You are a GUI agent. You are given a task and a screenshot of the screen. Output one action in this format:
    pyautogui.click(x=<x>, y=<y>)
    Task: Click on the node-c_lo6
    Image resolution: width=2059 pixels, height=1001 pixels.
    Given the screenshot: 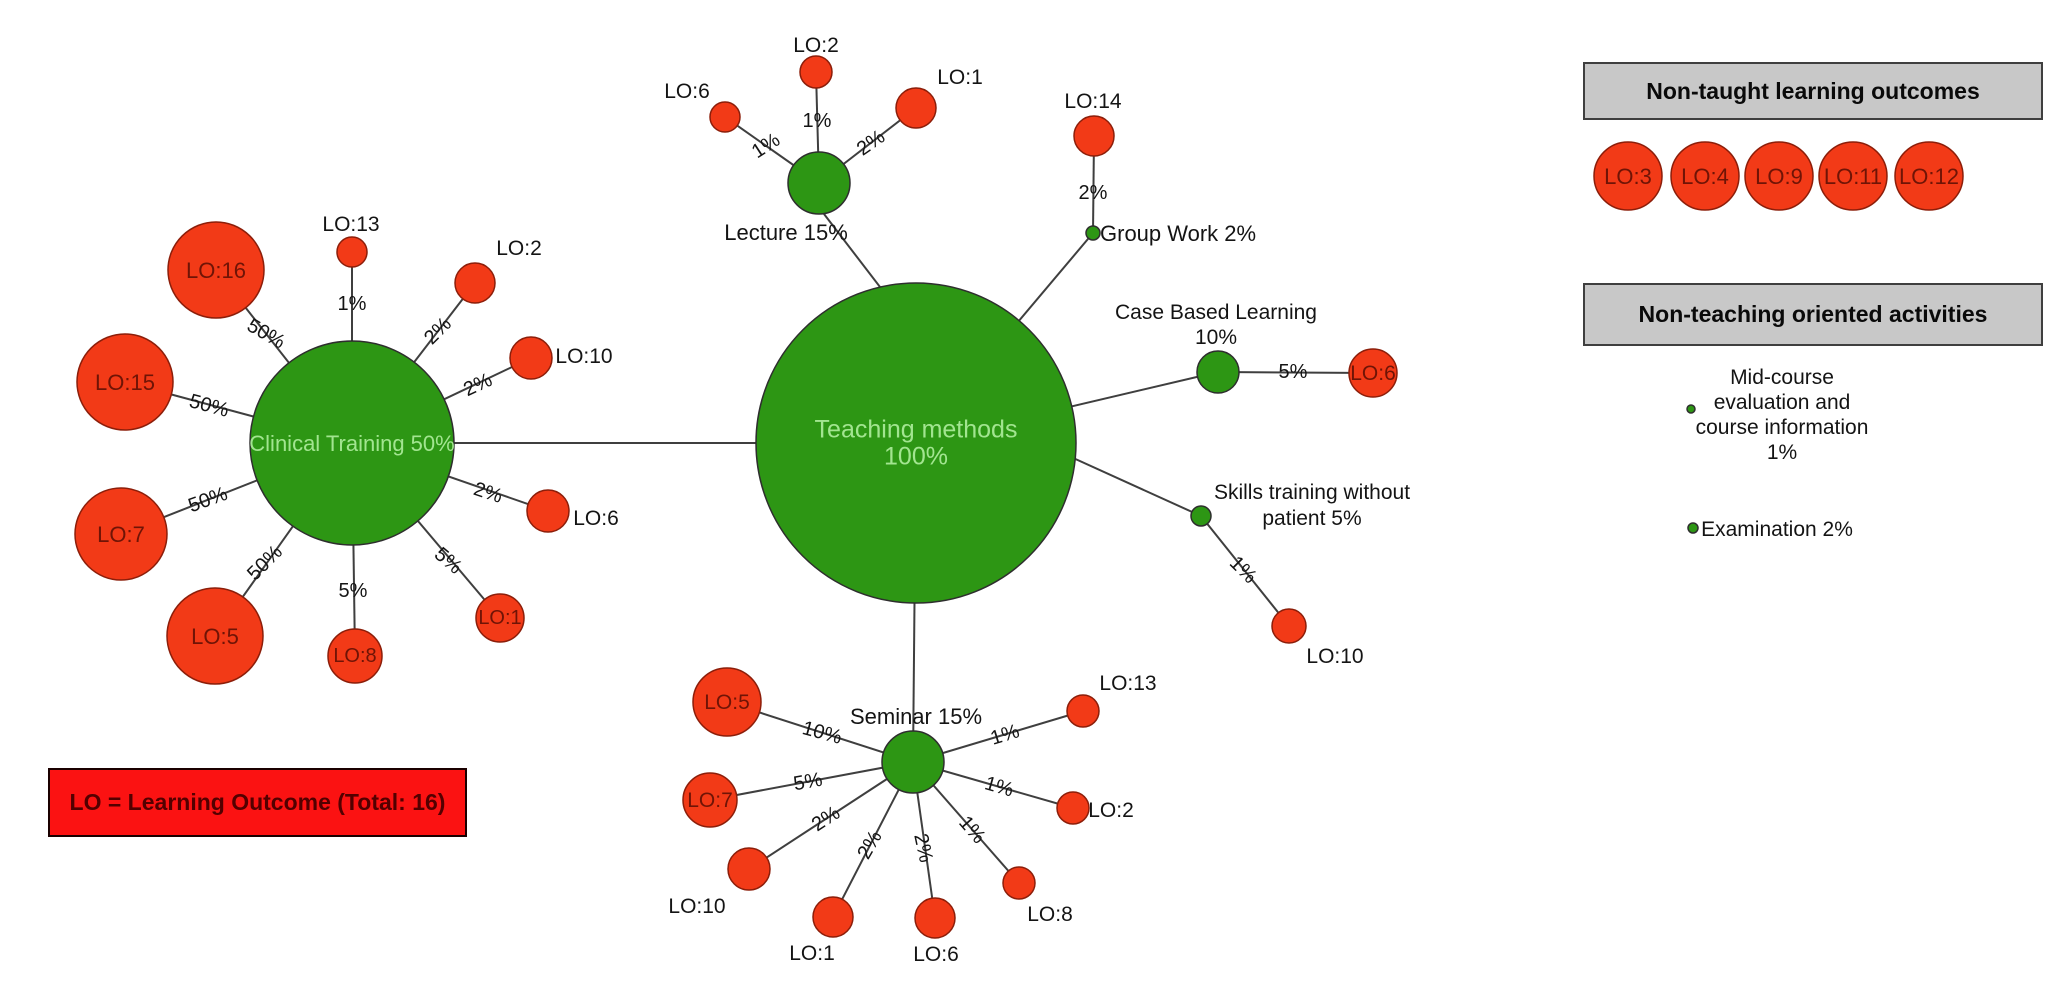 What is the action you would take?
    pyautogui.click(x=548, y=511)
    